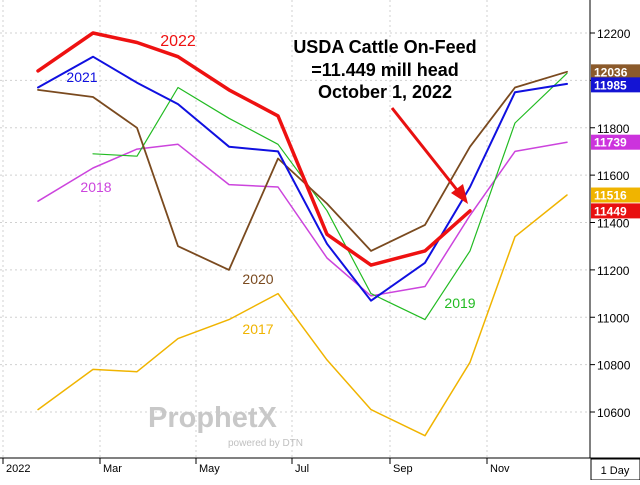 The height and width of the screenshot is (485, 640). What do you see at coordinates (95, 187) in the screenshot?
I see `series-label-2018: 2018` at bounding box center [95, 187].